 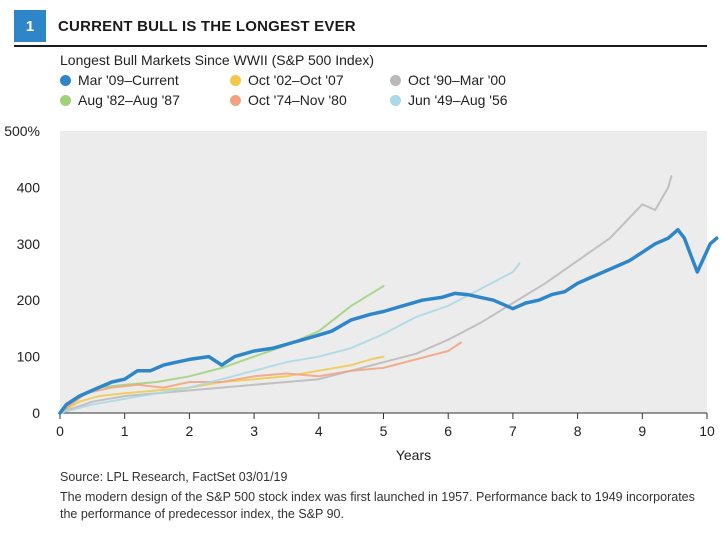 I want to click on source-note: Source: LPL Research, FactSet 03/01/19, so click(x=174, y=477).